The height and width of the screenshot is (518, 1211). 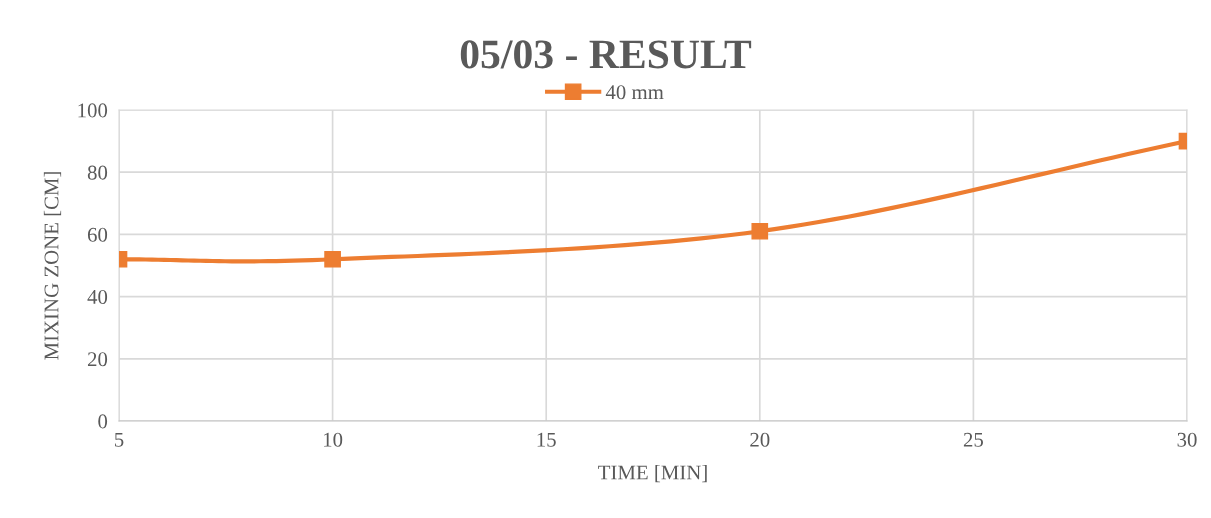 What do you see at coordinates (652, 473) in the screenshot?
I see `x-axis-title: TIME [MIN]` at bounding box center [652, 473].